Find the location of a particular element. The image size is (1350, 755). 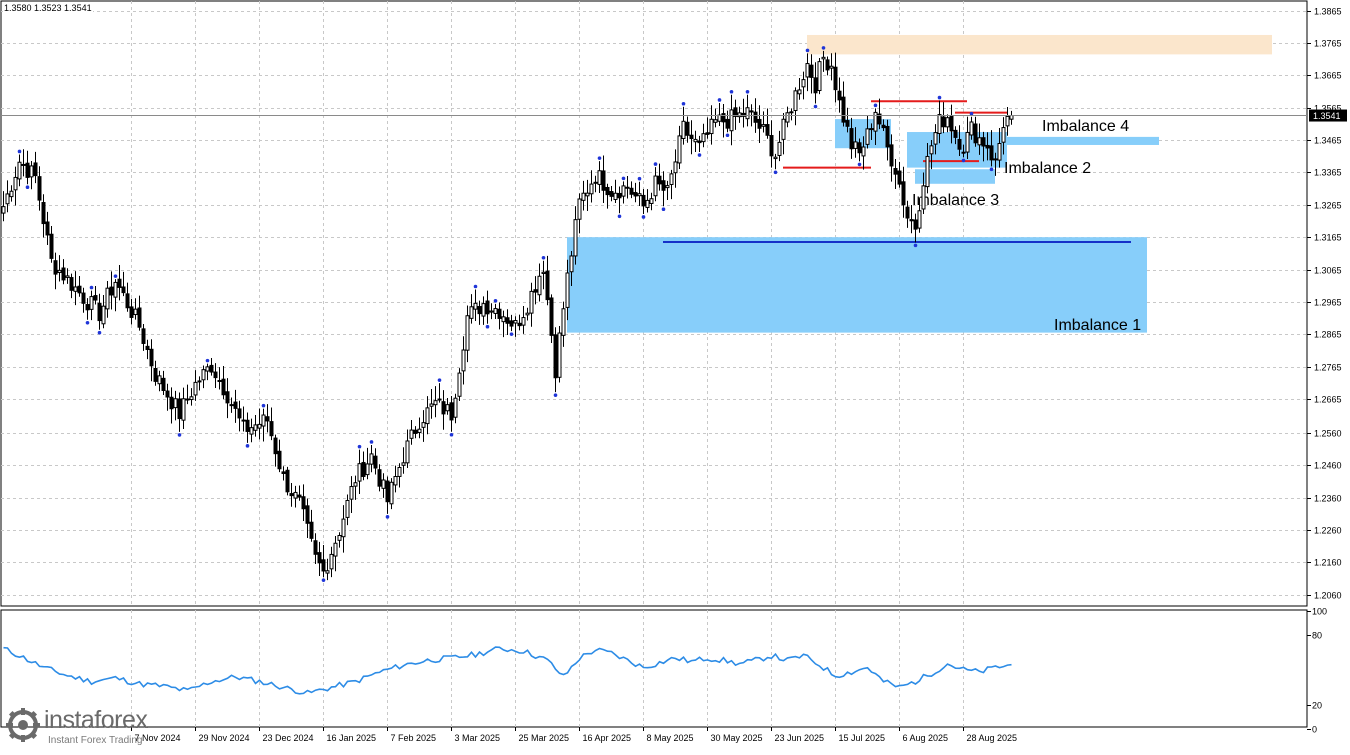

instaforex-logo: instaforex Instant Forex Trading is located at coordinates (91, 726).